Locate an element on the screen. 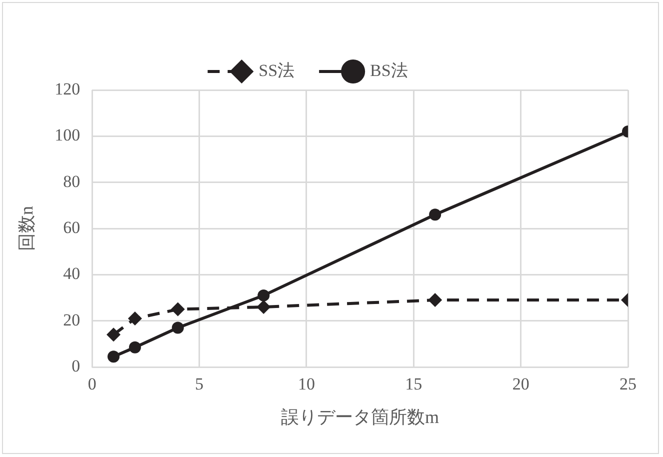  y-tick-label: 80 is located at coordinates (71, 181).